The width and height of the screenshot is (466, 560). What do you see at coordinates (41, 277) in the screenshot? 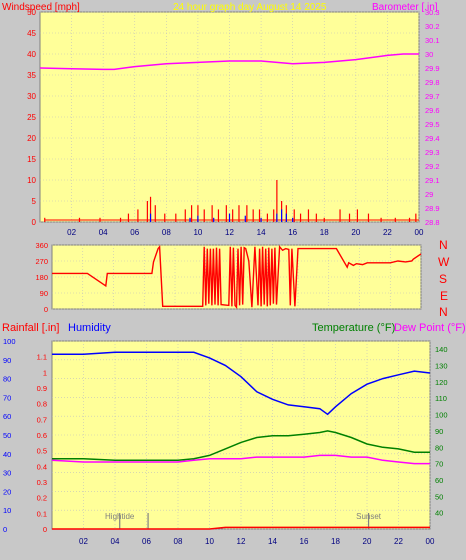
I see `direction-tick-label: 180` at bounding box center [41, 277].